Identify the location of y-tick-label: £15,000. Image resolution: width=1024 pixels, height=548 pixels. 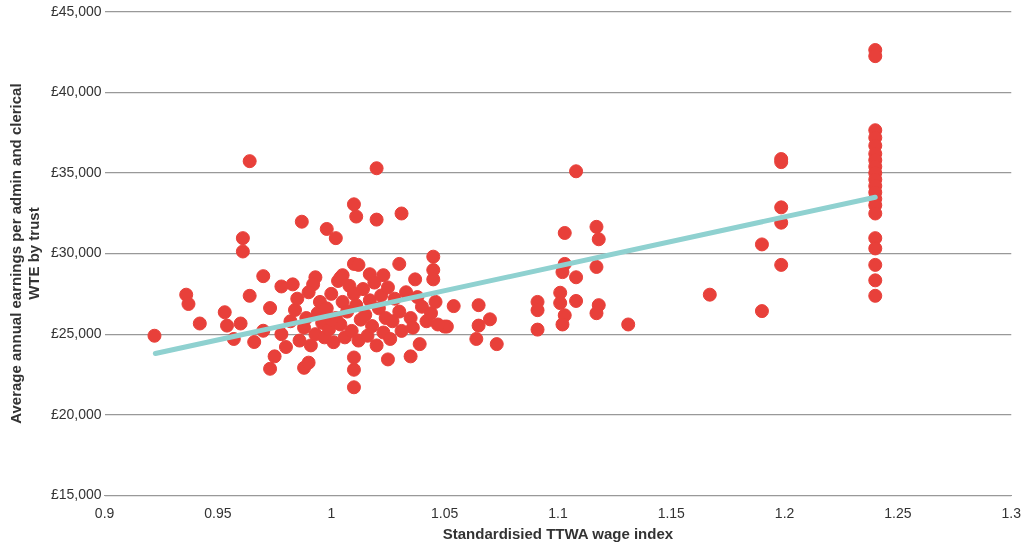
(76, 494).